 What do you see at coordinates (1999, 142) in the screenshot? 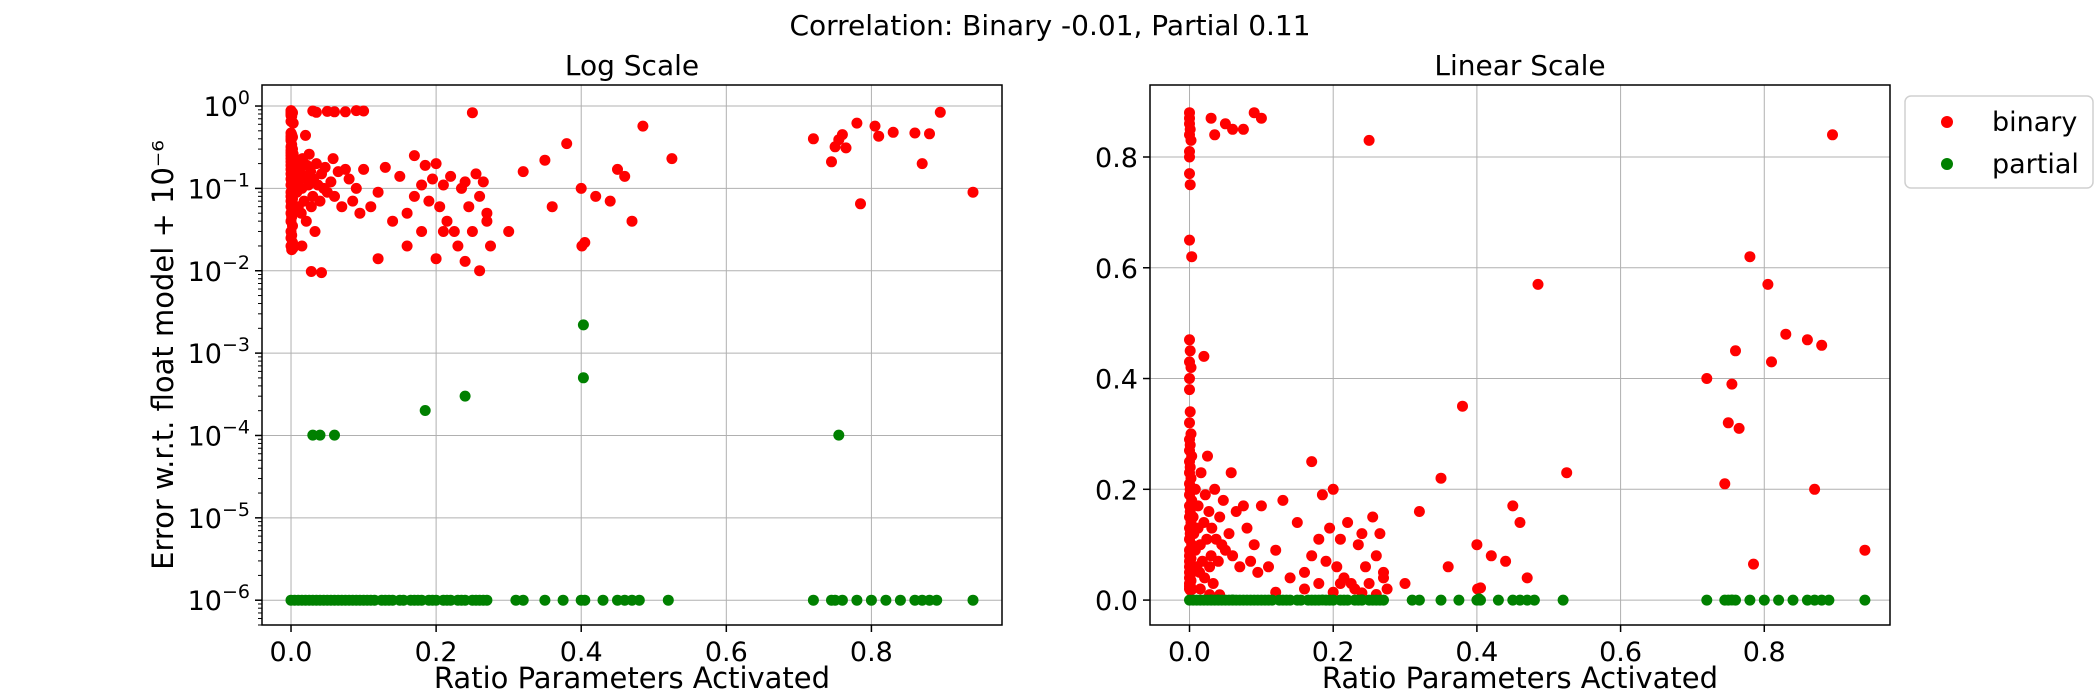
I see `legend: binary partial` at bounding box center [1999, 142].